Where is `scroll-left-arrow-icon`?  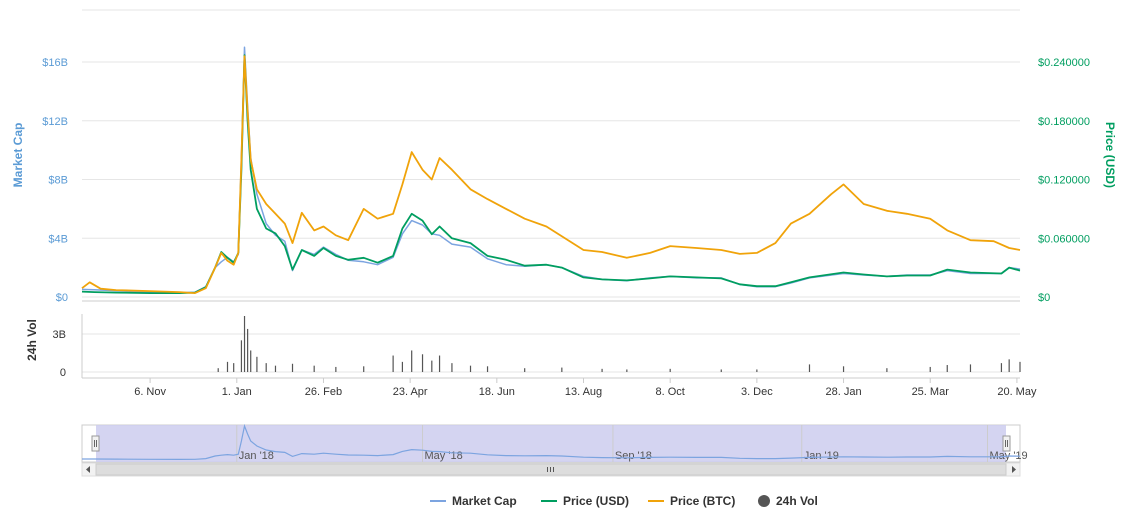
scroll-left-arrow-icon is located at coordinates (88, 469).